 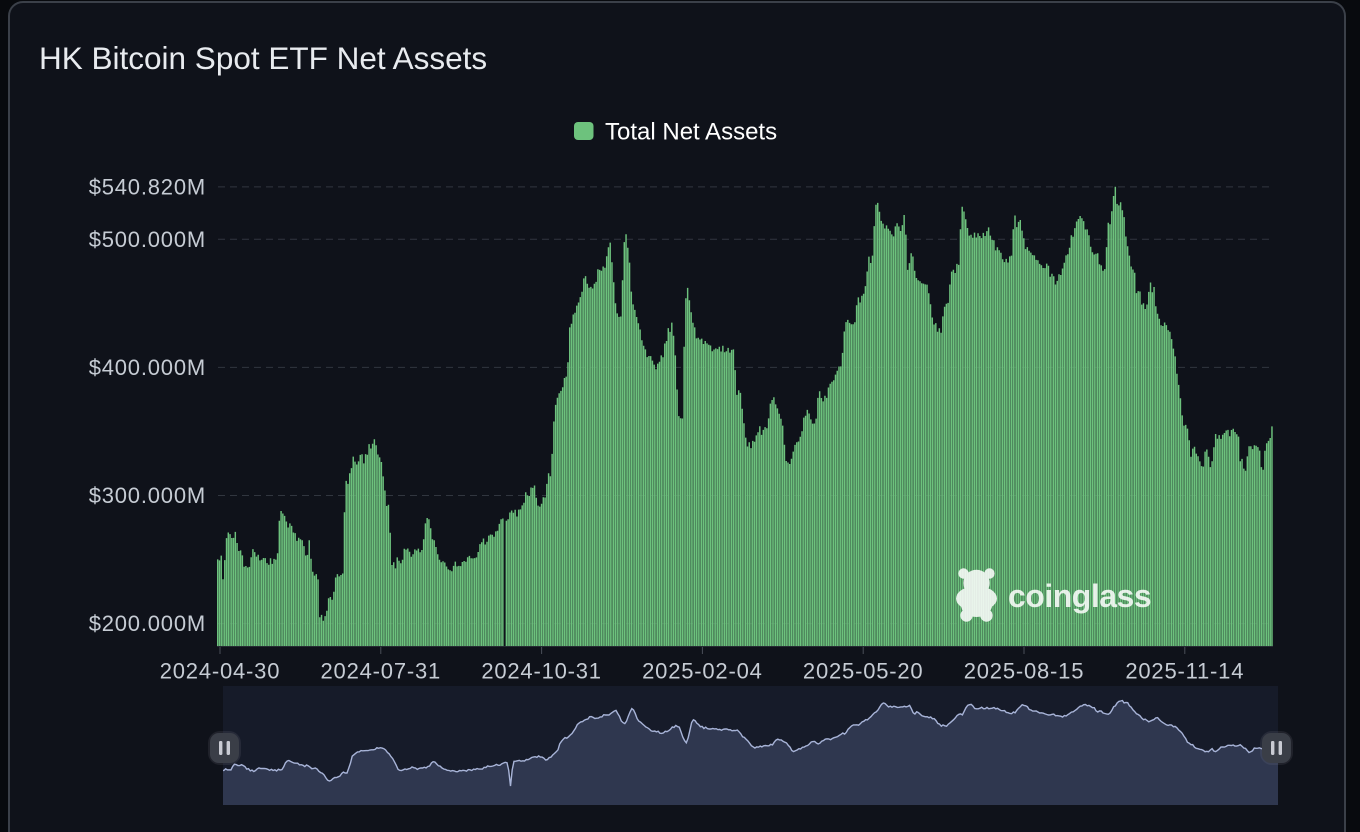 What do you see at coordinates (381, 671) in the screenshot?
I see `svg-text: 2024-07-31` at bounding box center [381, 671].